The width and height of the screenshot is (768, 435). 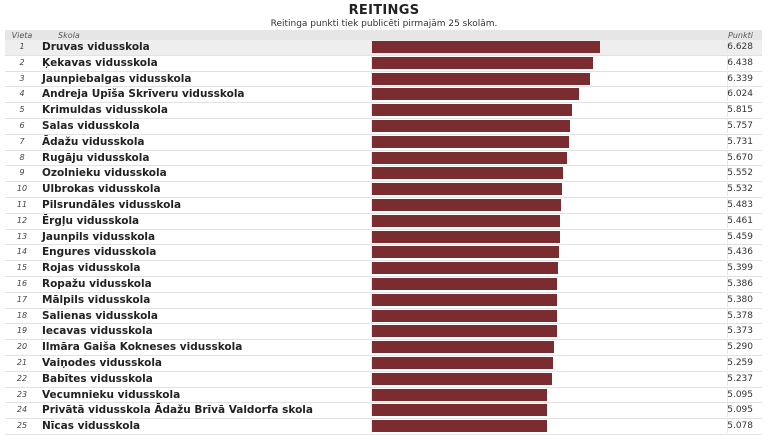 What do you see at coordinates (22, 394) in the screenshot?
I see `row-rank: 23` at bounding box center [22, 394].